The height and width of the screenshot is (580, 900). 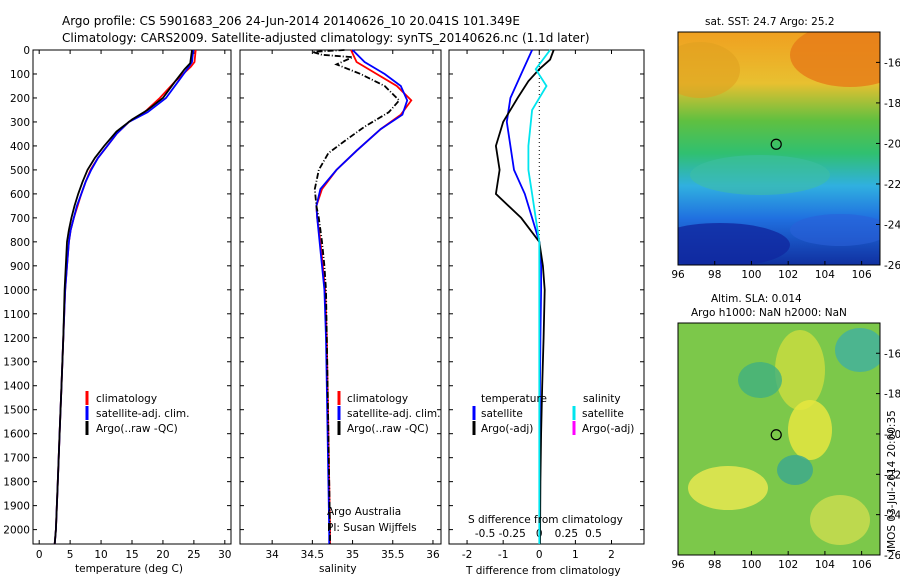 I want to click on annotation-argo-australia: Argo Australia, so click(x=364, y=512).